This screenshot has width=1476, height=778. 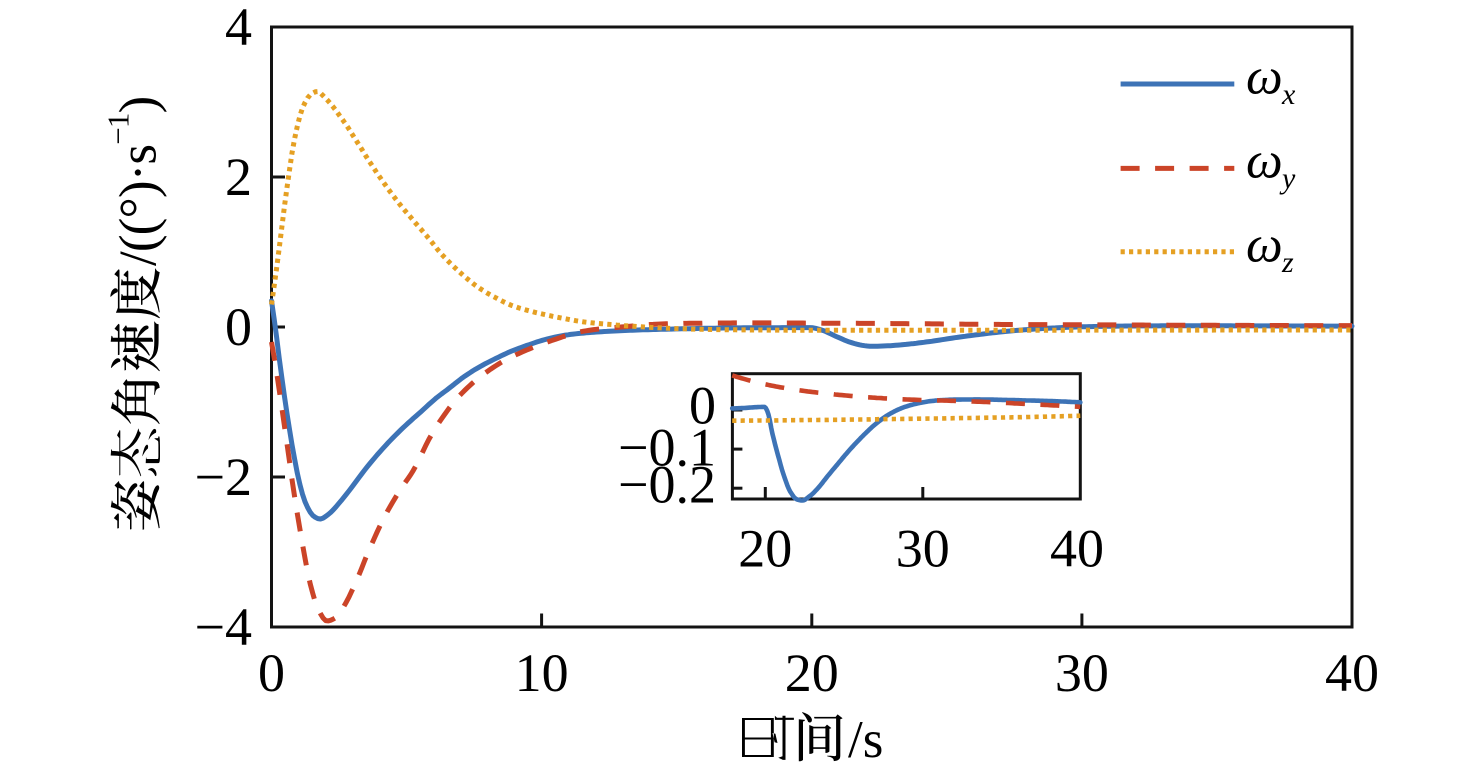 I want to click on svg-text: x, so click(x=1288, y=94).